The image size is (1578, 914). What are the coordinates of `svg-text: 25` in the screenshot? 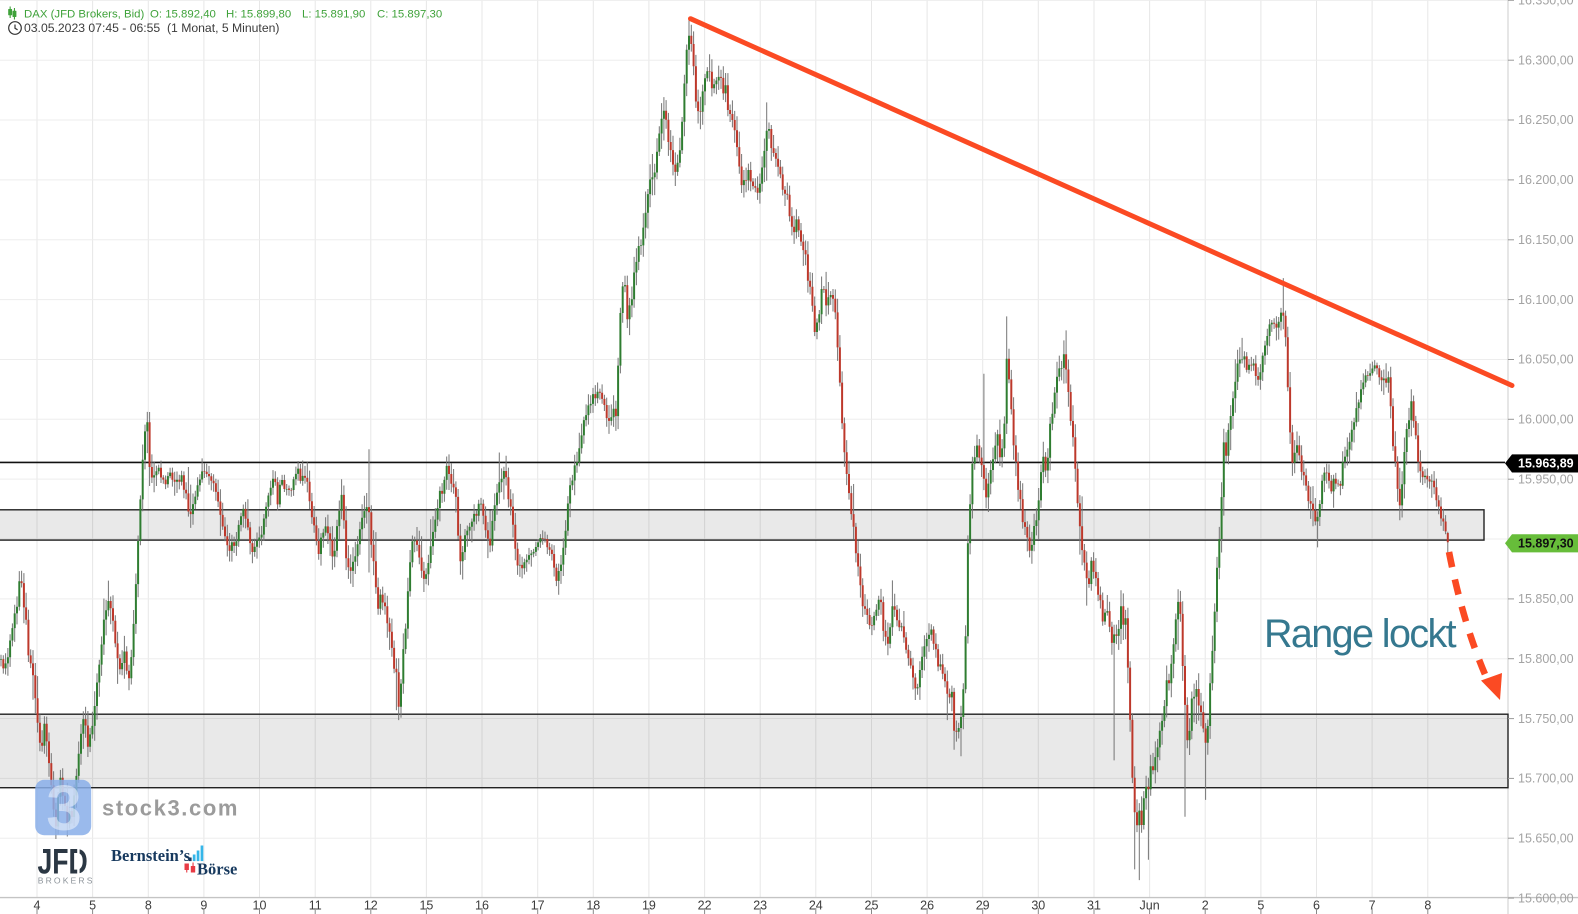 It's located at (872, 906).